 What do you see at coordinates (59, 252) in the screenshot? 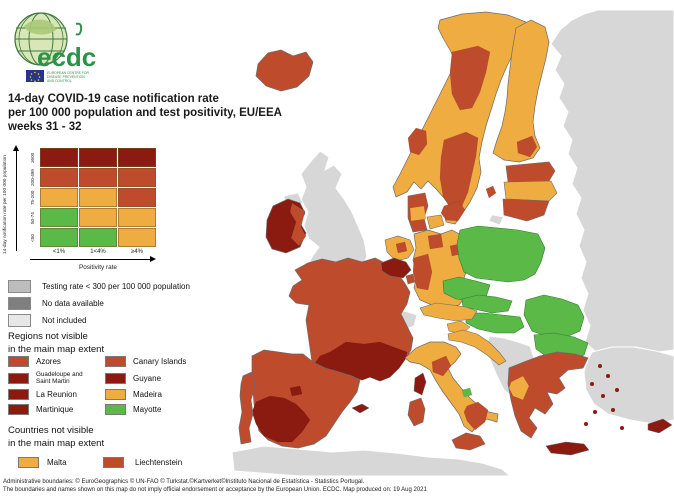
I see `legend-col-label: <1%` at bounding box center [59, 252].